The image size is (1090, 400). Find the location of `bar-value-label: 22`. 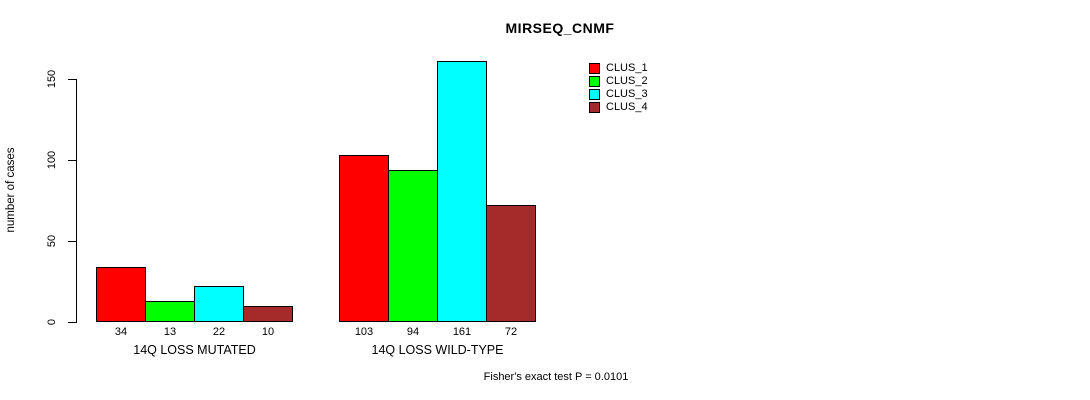

bar-value-label: 22 is located at coordinates (219, 332).